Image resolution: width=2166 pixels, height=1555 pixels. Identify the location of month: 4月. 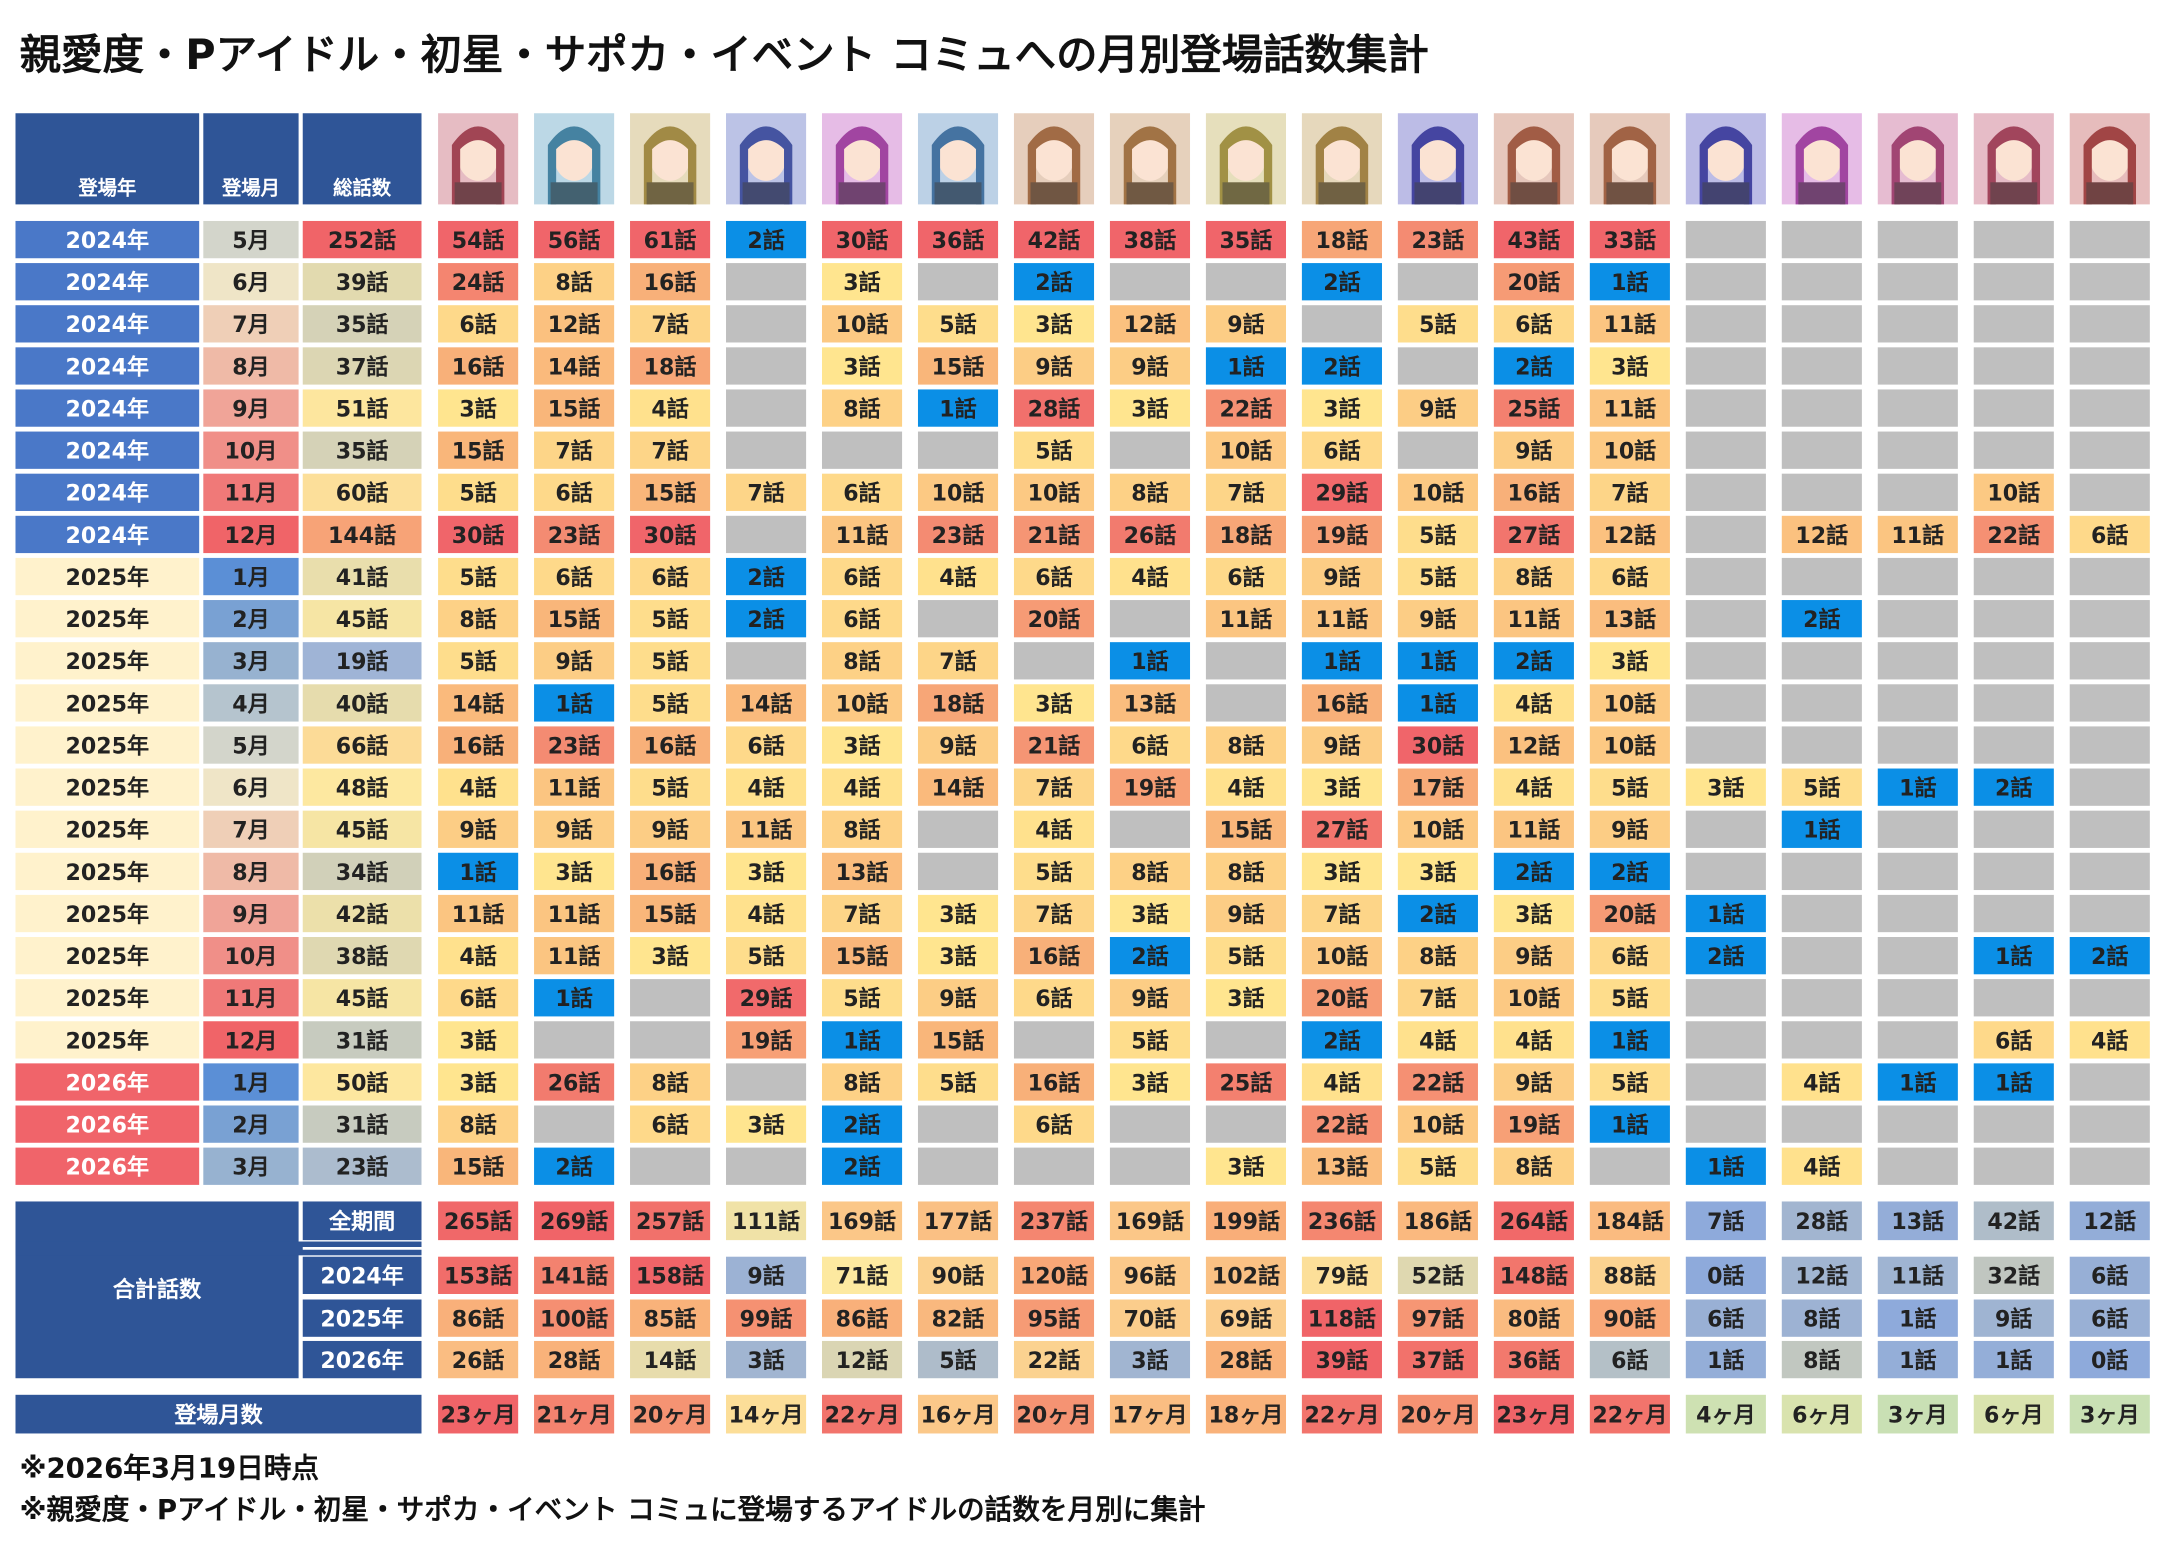
(250, 704).